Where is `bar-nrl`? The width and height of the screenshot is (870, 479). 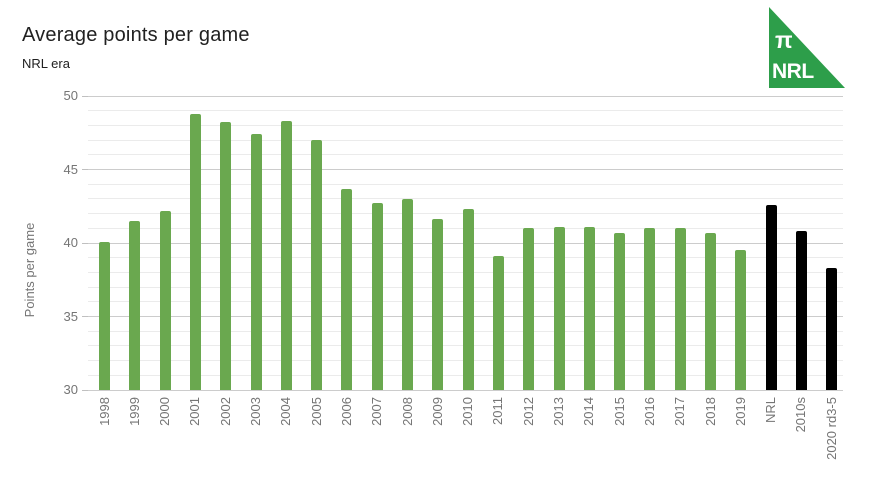 bar-nrl is located at coordinates (771, 297).